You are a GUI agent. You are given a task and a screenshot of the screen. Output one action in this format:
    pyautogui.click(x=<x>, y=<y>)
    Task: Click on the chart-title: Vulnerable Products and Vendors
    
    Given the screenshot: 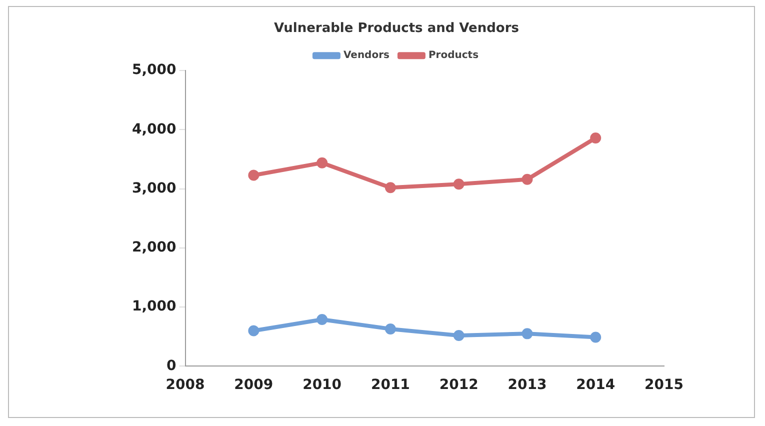 What is the action you would take?
    pyautogui.click(x=397, y=28)
    